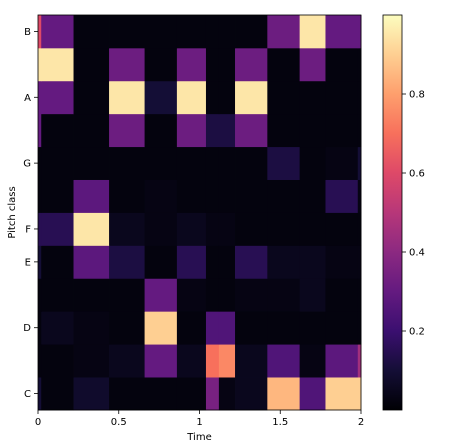 This screenshot has width=466, height=443. Describe the element at coordinates (413, 214) in the screenshot. I see `colorbar-ticks: 0.2 0.4 0.6 0.8` at that location.